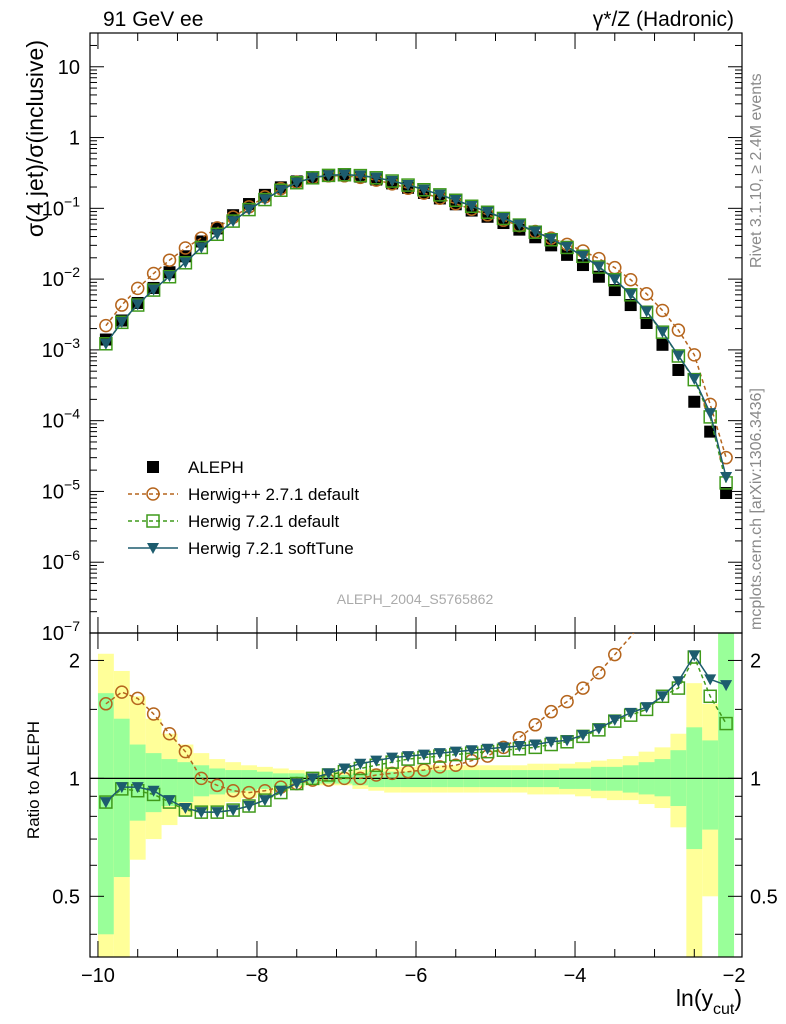 This screenshot has height=1024, width=786. I want to click on x-axis-label: ln(ycut), so click(709, 1001).